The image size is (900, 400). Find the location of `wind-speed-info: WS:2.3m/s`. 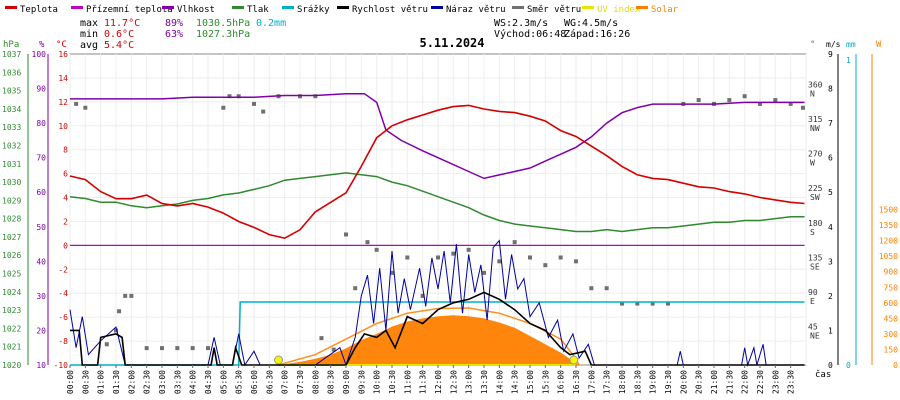

wind-speed-info: WS:2.3m/s is located at coordinates (521, 23).